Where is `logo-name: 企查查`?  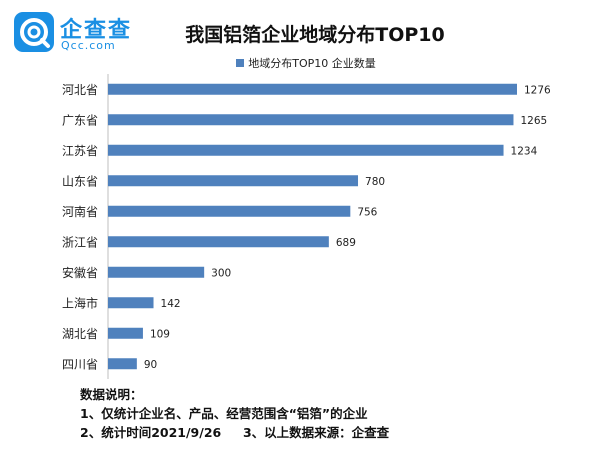
logo-name: 企查查 is located at coordinates (96, 30).